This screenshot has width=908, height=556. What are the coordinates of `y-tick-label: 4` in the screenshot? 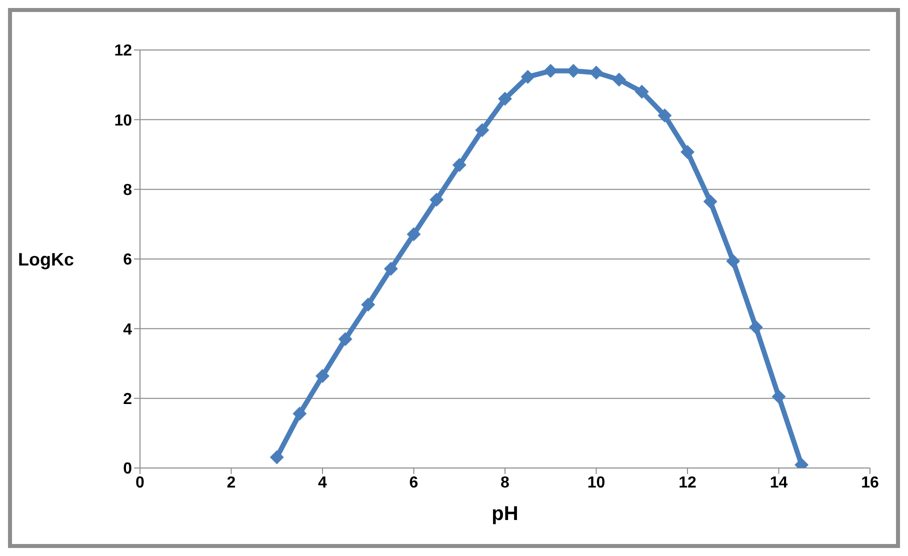 It's located at (127, 329).